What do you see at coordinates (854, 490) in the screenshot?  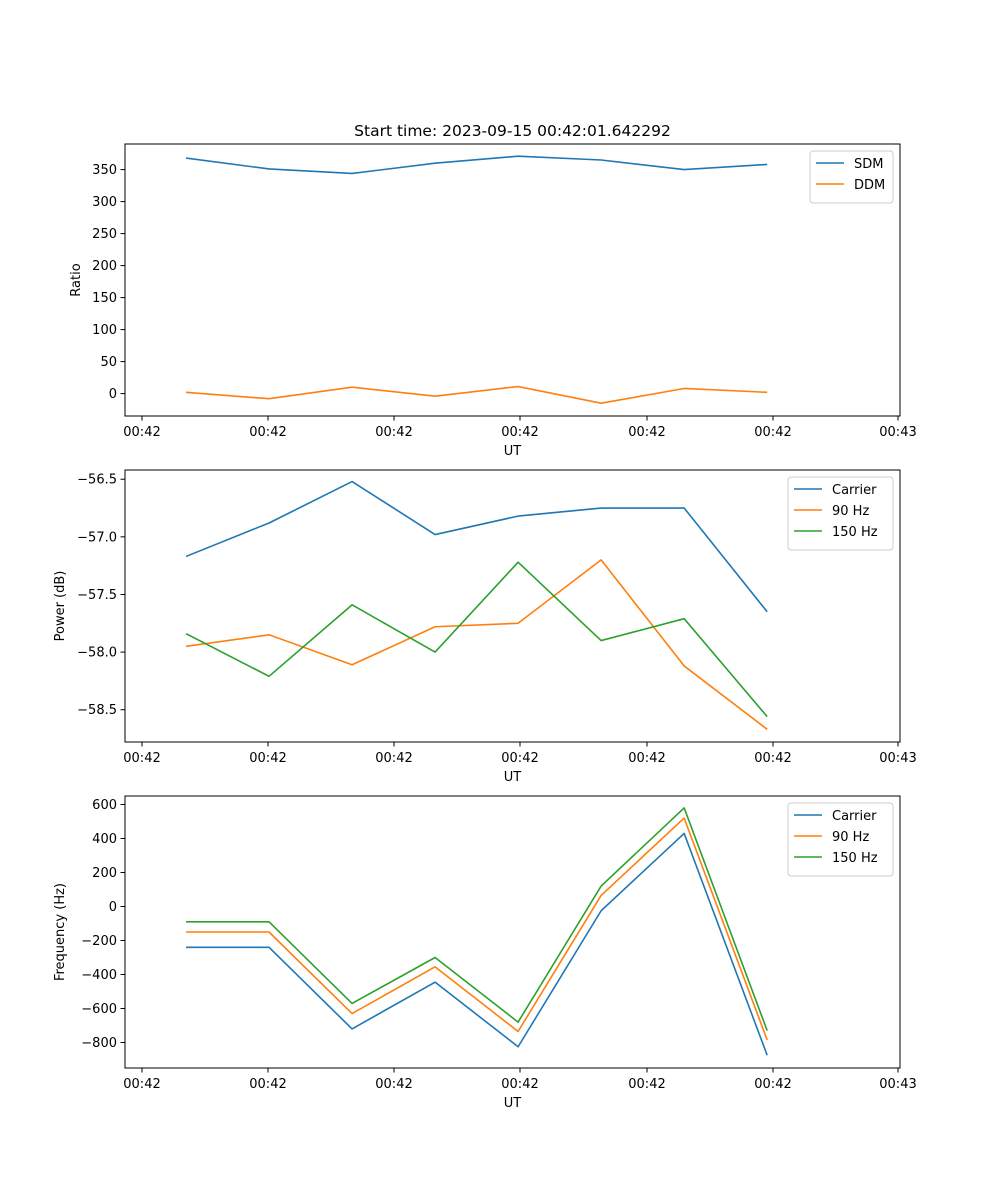 I see `power-legend-label: Carrier` at bounding box center [854, 490].